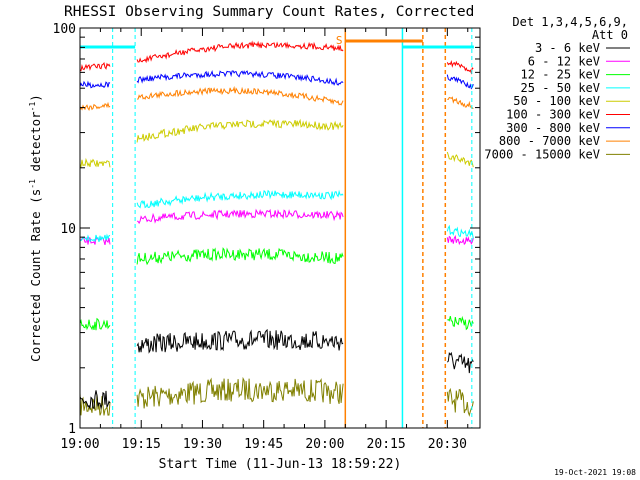  I want to click on y-axis-label: Corrected Count Rate (s-1 detector-1), so click(35, 228).